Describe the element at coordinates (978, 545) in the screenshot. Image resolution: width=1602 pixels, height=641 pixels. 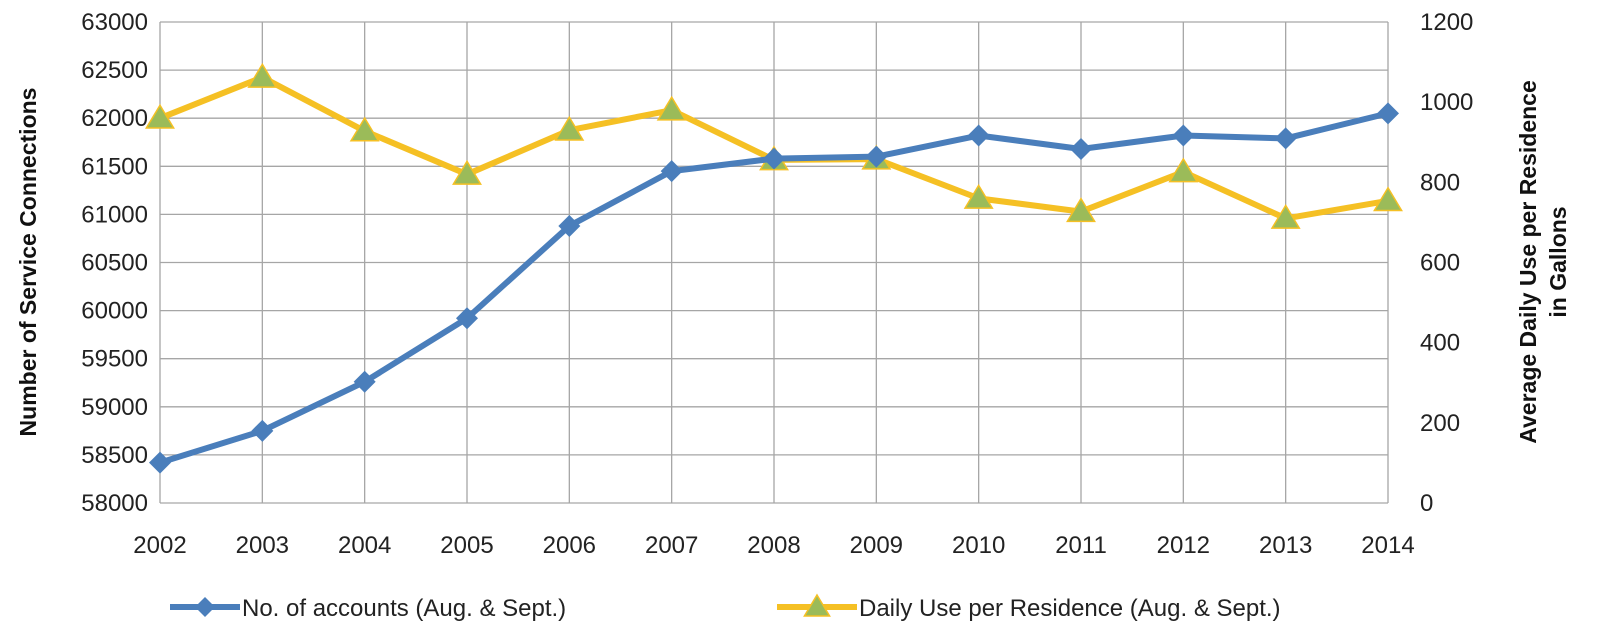
I see `x-tick-label: 2010` at that location.